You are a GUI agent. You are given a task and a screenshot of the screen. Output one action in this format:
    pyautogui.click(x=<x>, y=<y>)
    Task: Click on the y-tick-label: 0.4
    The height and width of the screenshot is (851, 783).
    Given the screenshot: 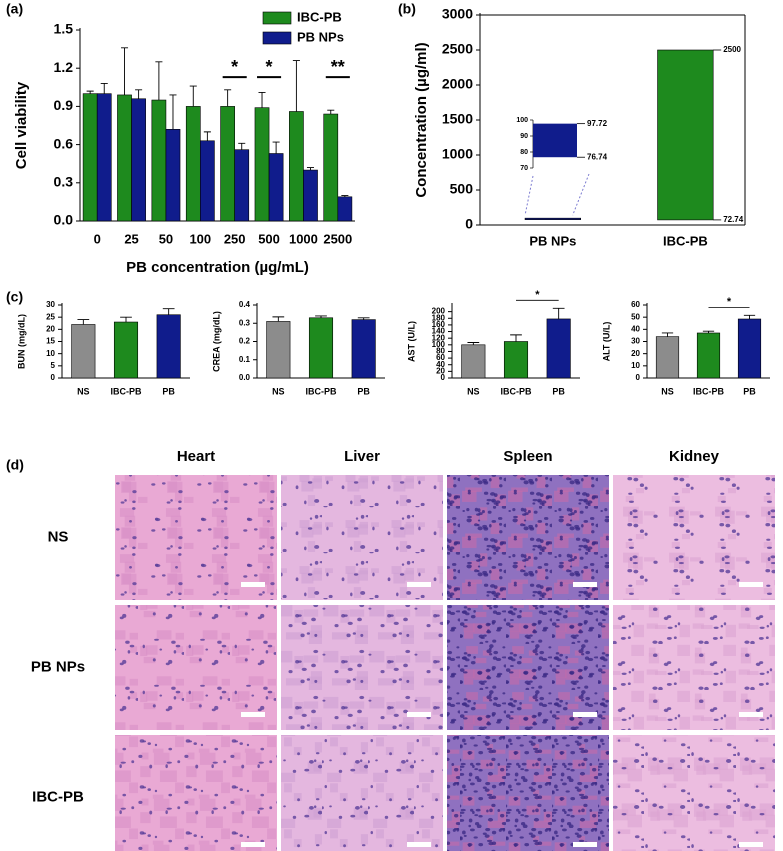 What is the action you would take?
    pyautogui.click(x=245, y=304)
    